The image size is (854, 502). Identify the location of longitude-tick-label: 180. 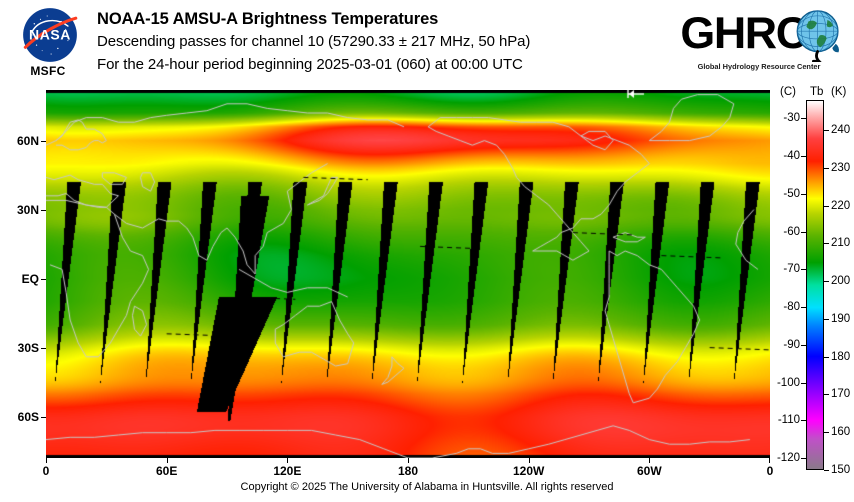
(408, 471).